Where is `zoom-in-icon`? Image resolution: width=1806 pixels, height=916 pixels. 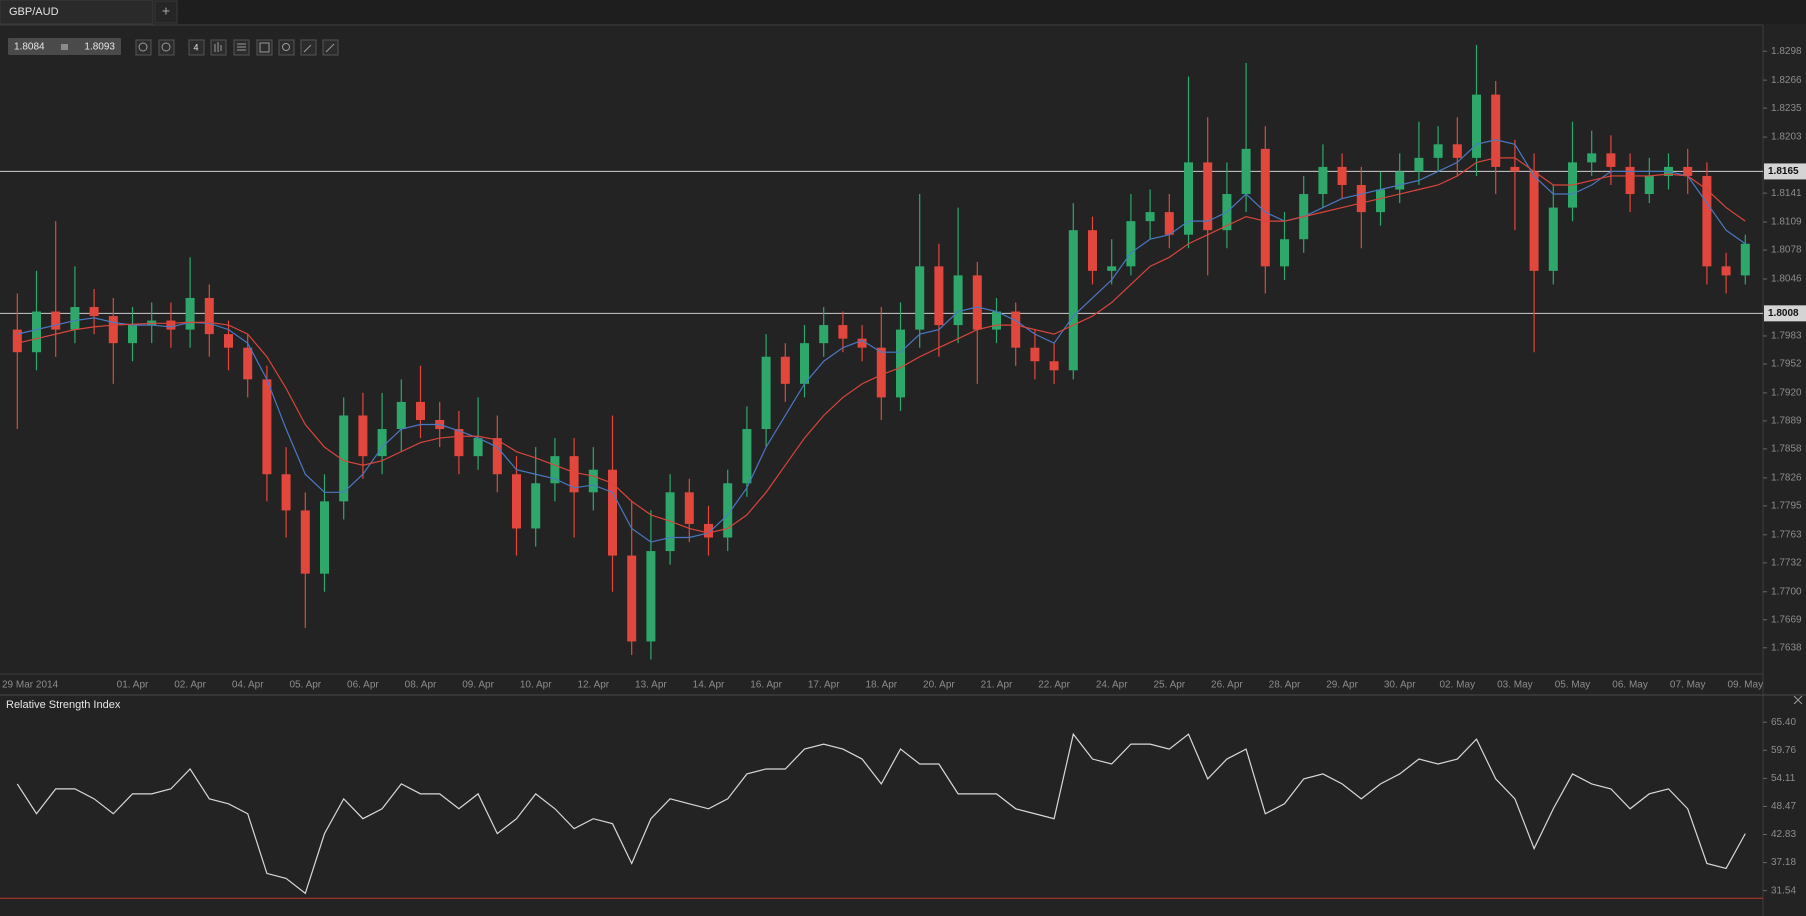 zoom-in-icon is located at coordinates (166, 47).